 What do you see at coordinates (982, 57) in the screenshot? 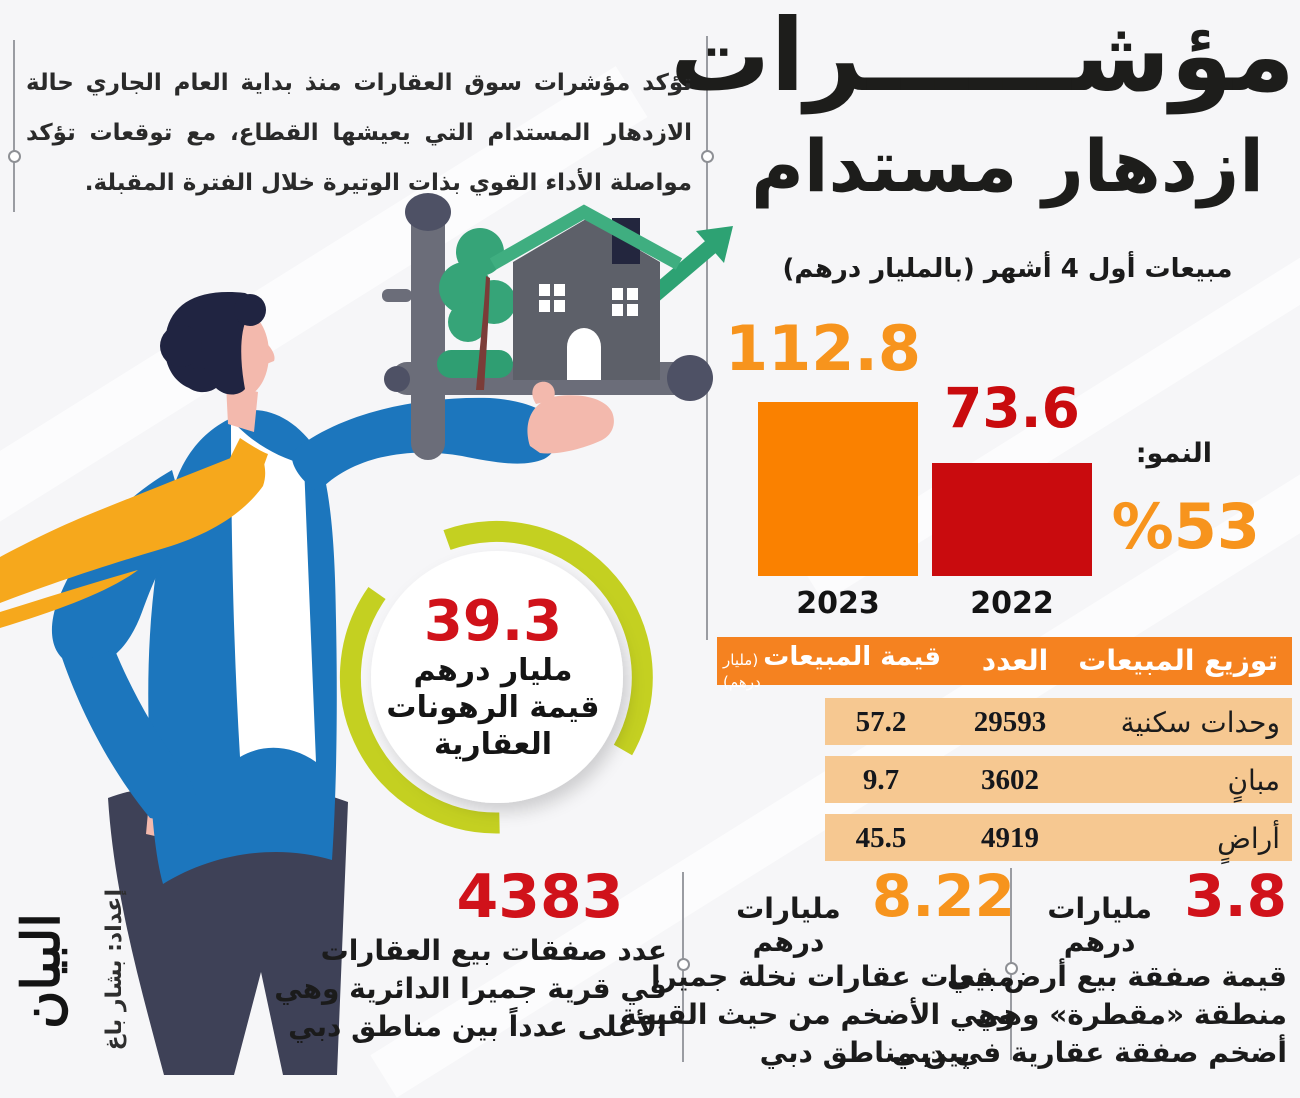
I see `main-title-line1: مؤشــــــرات` at bounding box center [982, 57].